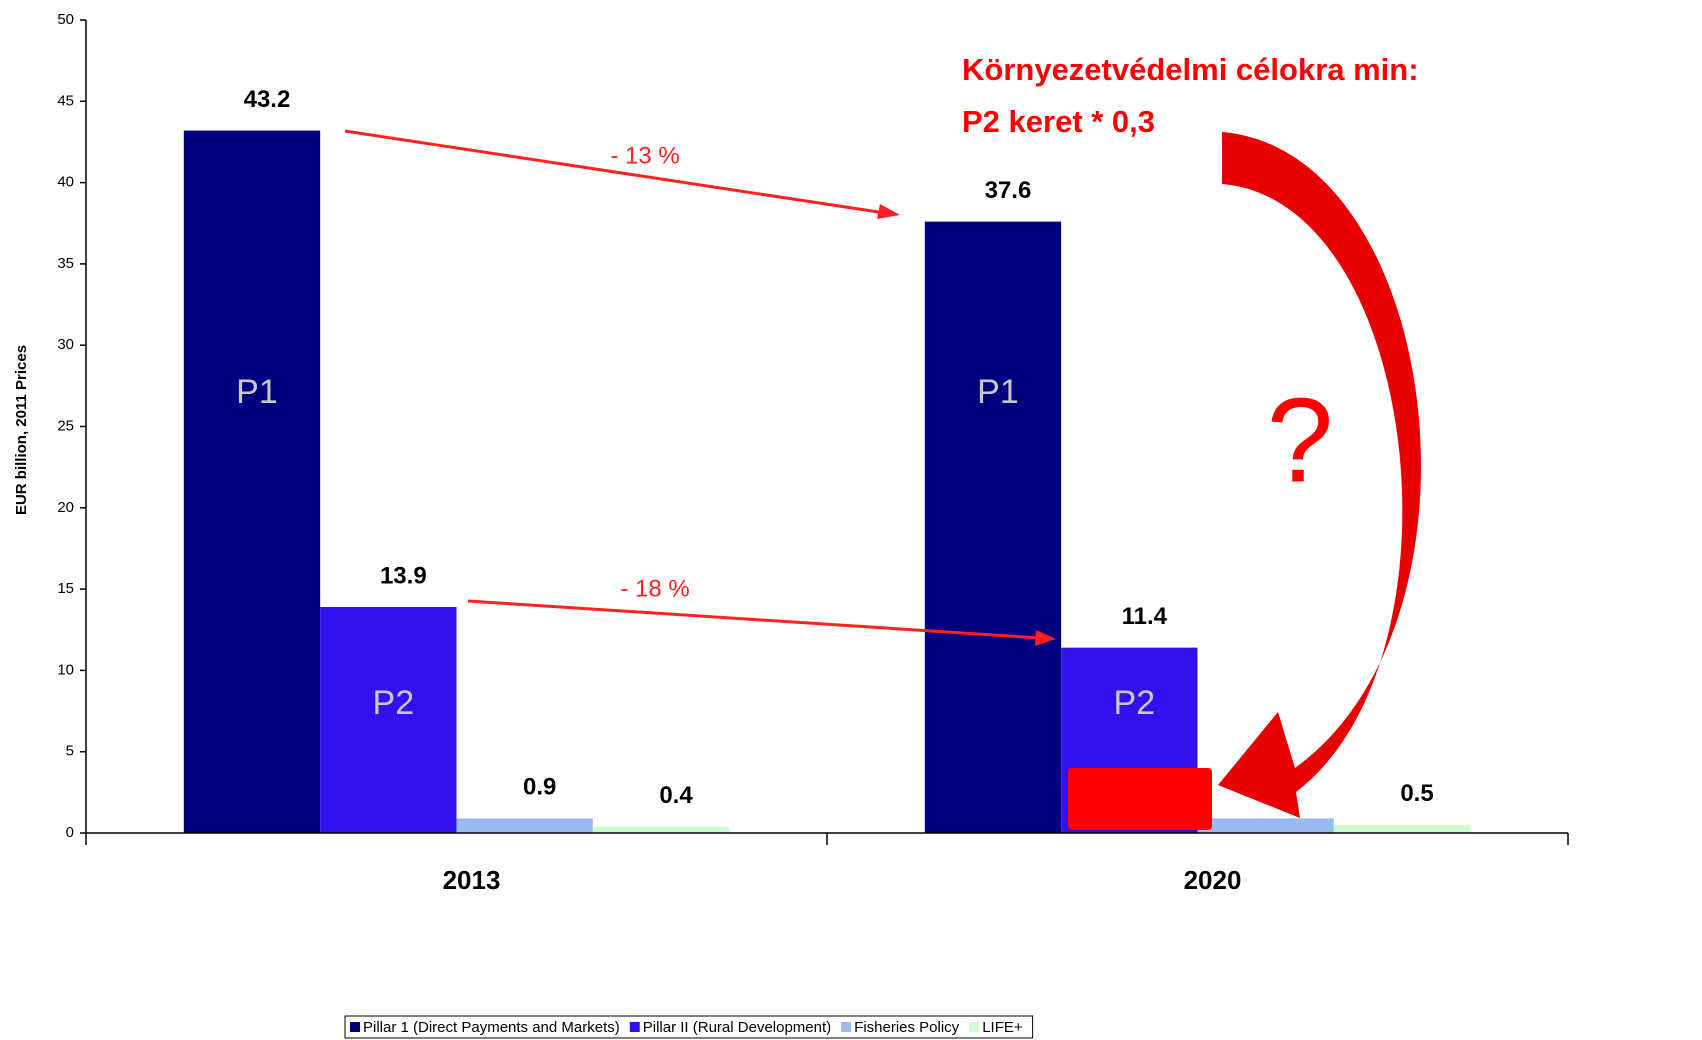  What do you see at coordinates (65, 344) in the screenshot?
I see `y-tick-label: 30` at bounding box center [65, 344].